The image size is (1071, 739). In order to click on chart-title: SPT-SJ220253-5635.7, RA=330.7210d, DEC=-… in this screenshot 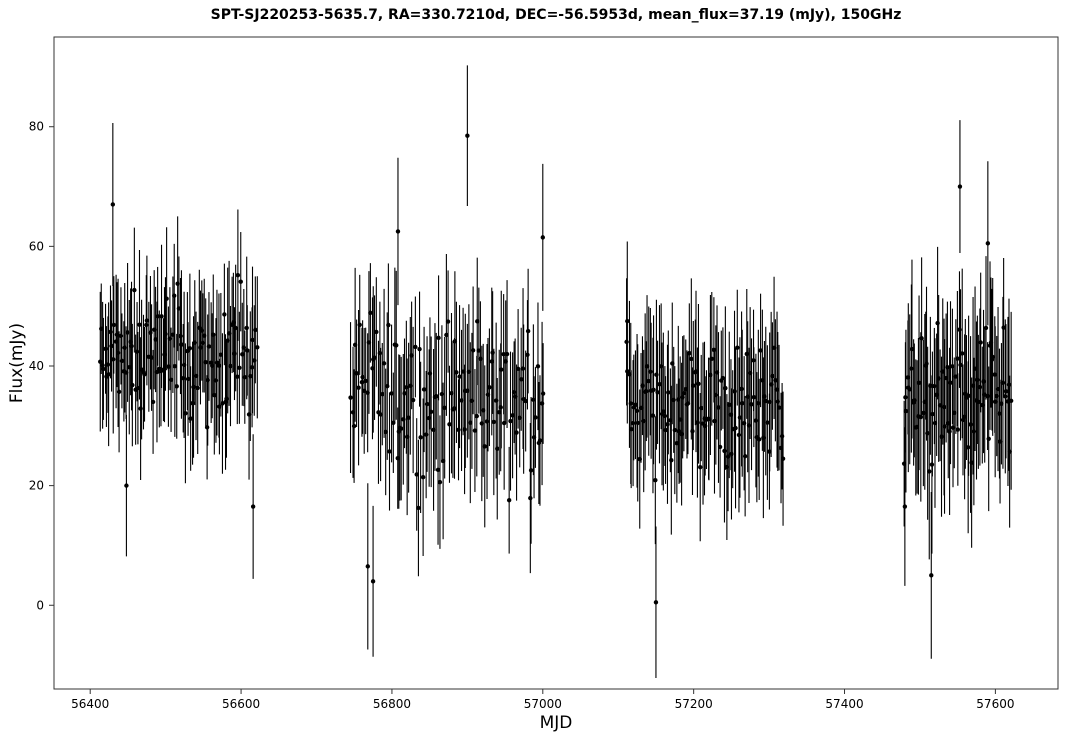, I will do `click(556, 15)`.